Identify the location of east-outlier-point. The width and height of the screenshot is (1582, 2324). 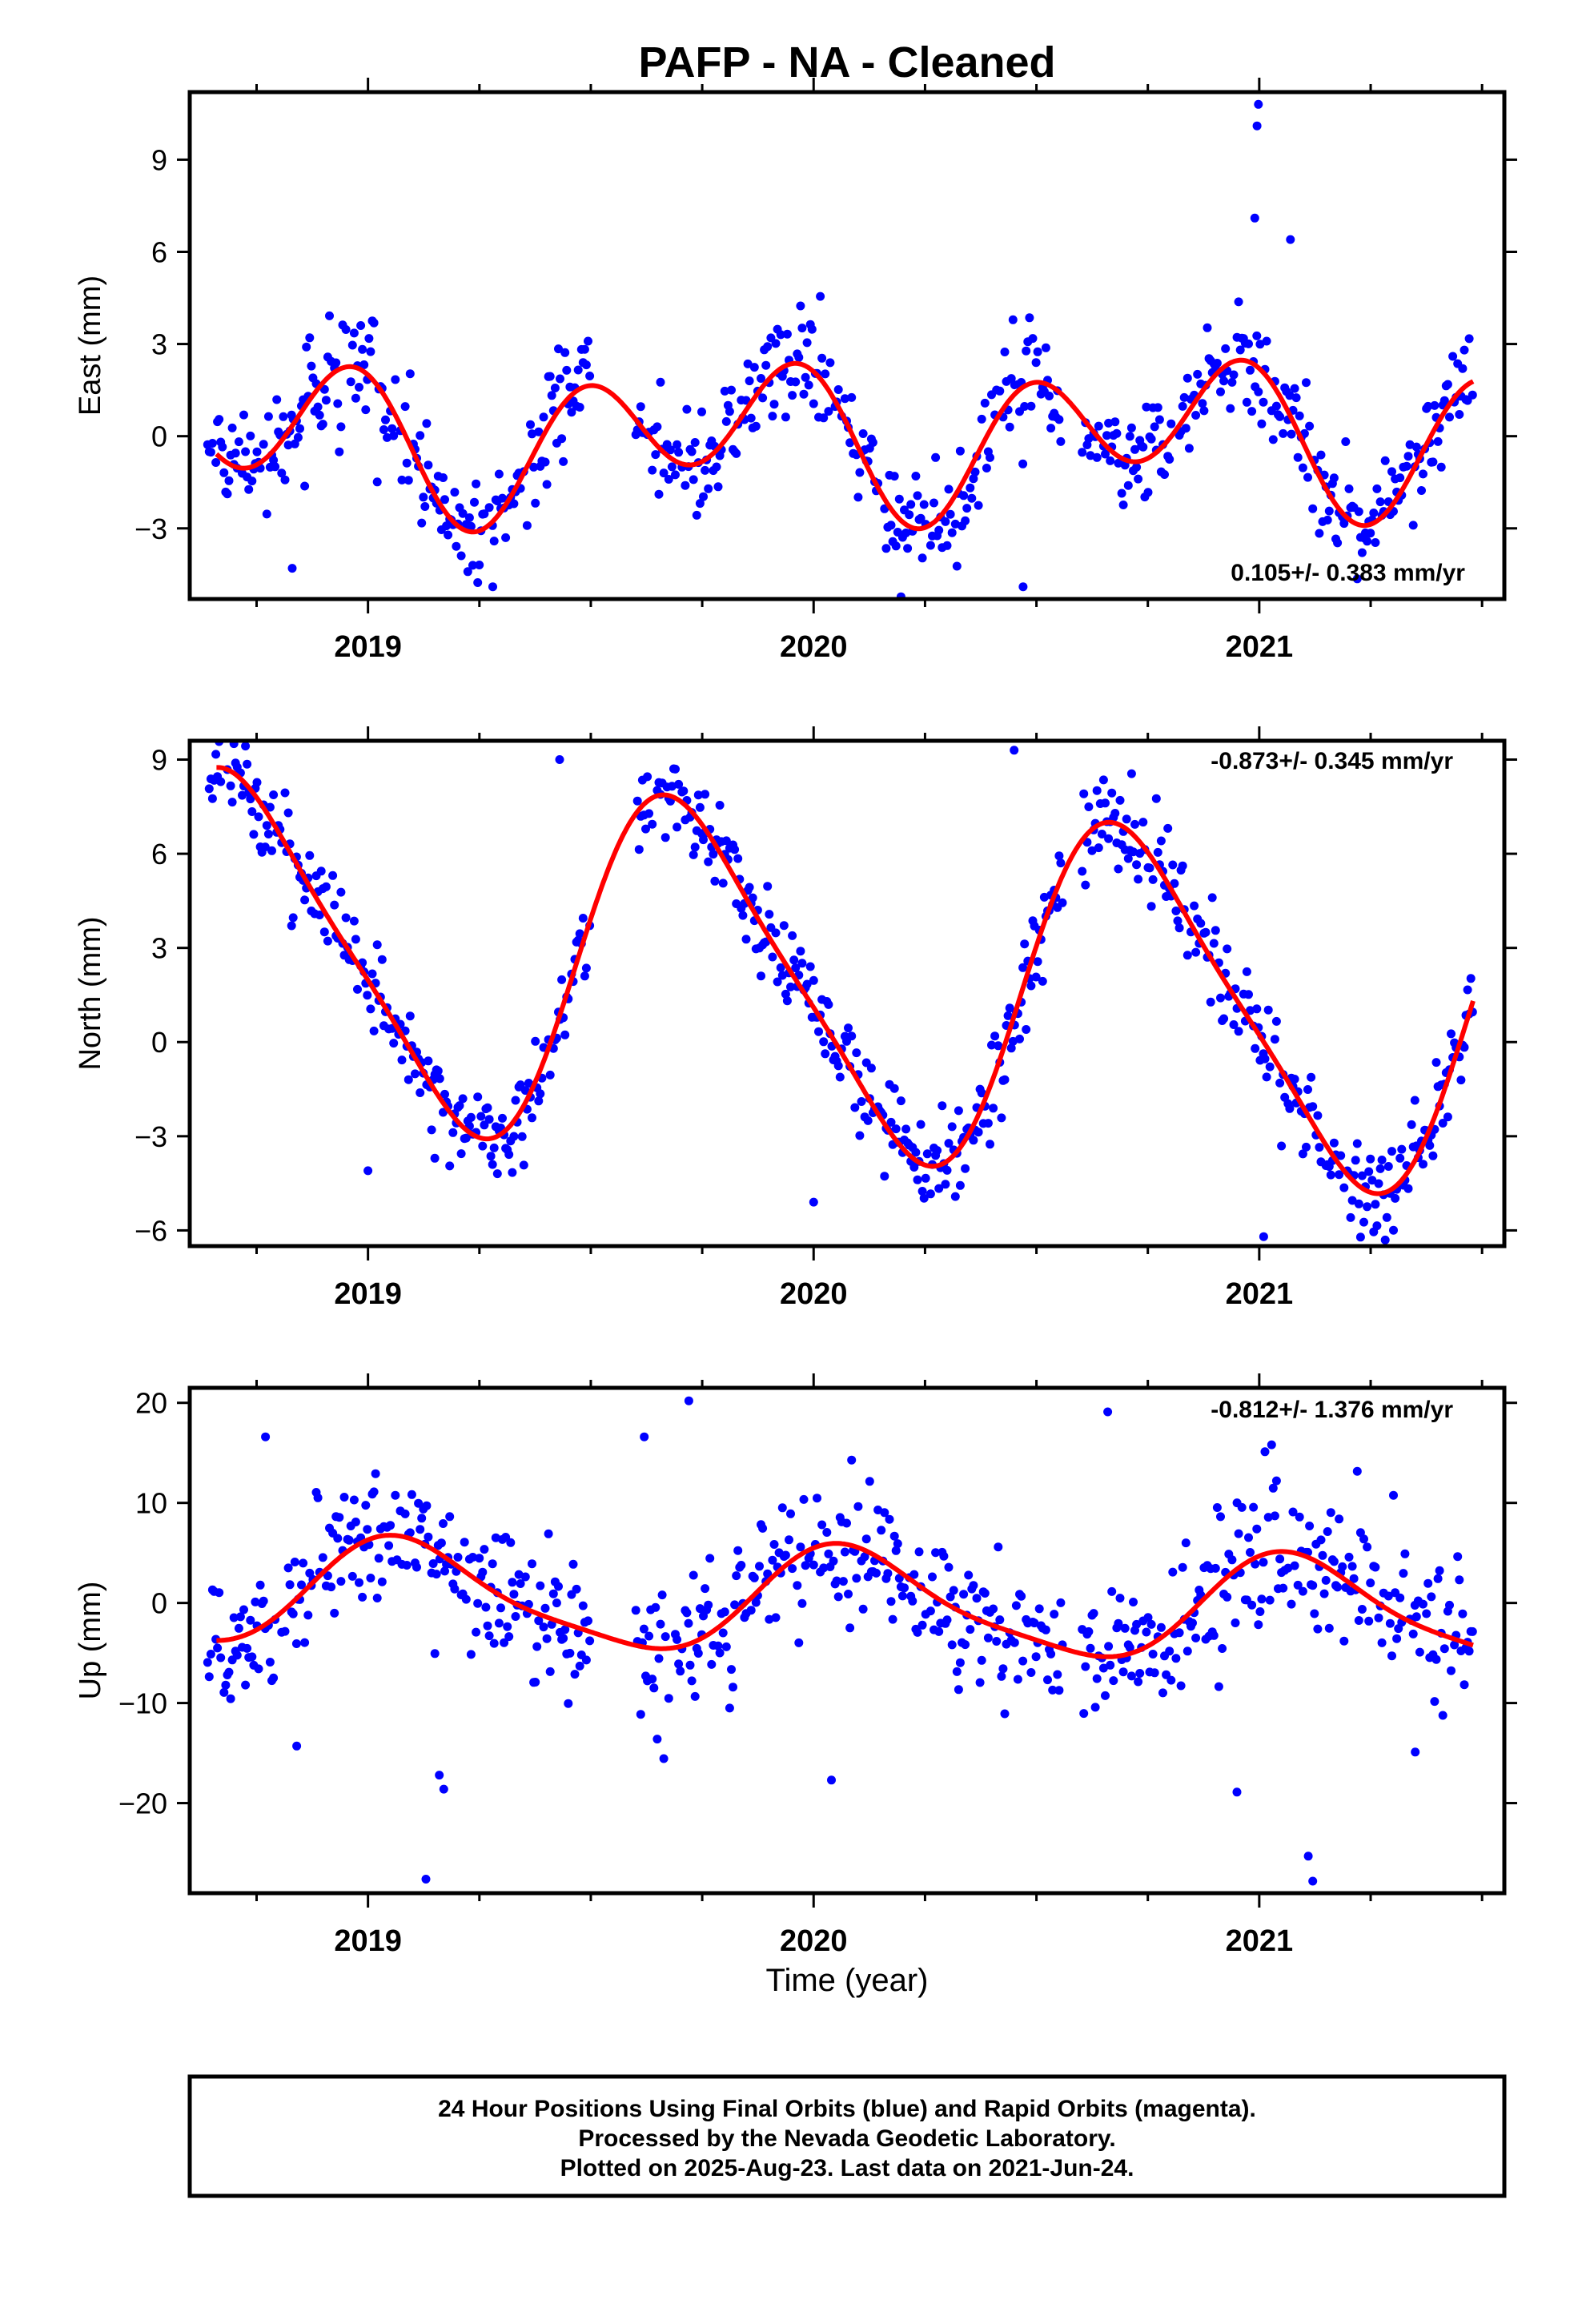
(1257, 126).